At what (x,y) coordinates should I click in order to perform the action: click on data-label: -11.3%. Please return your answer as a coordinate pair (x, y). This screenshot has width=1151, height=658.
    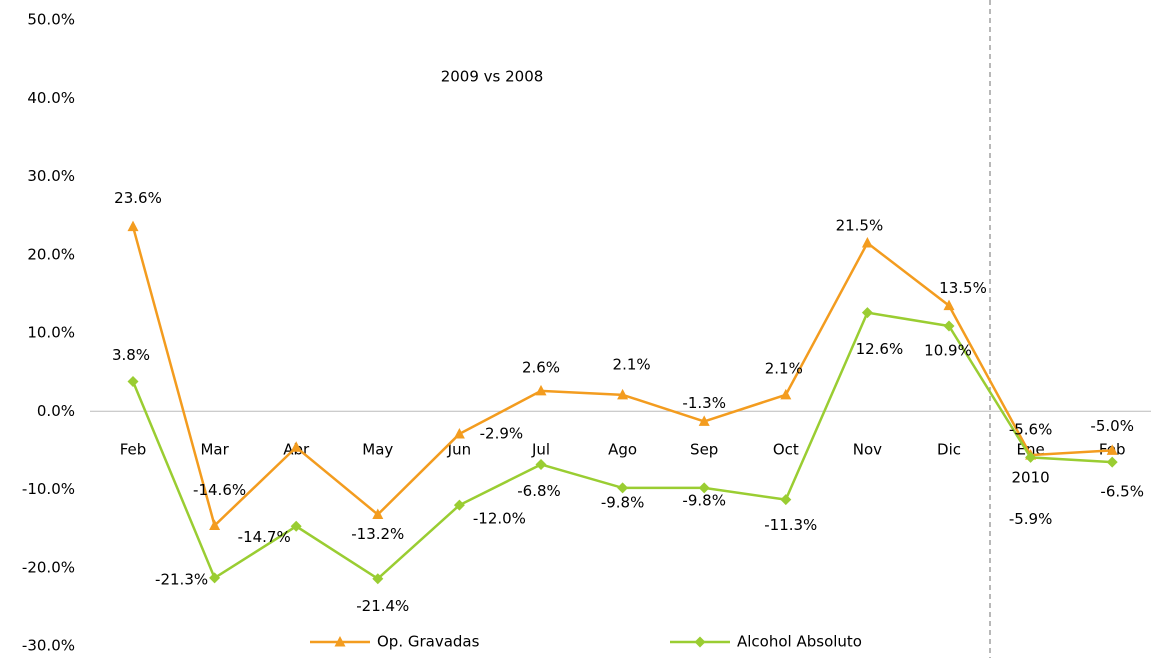
    Looking at the image, I should click on (790, 525).